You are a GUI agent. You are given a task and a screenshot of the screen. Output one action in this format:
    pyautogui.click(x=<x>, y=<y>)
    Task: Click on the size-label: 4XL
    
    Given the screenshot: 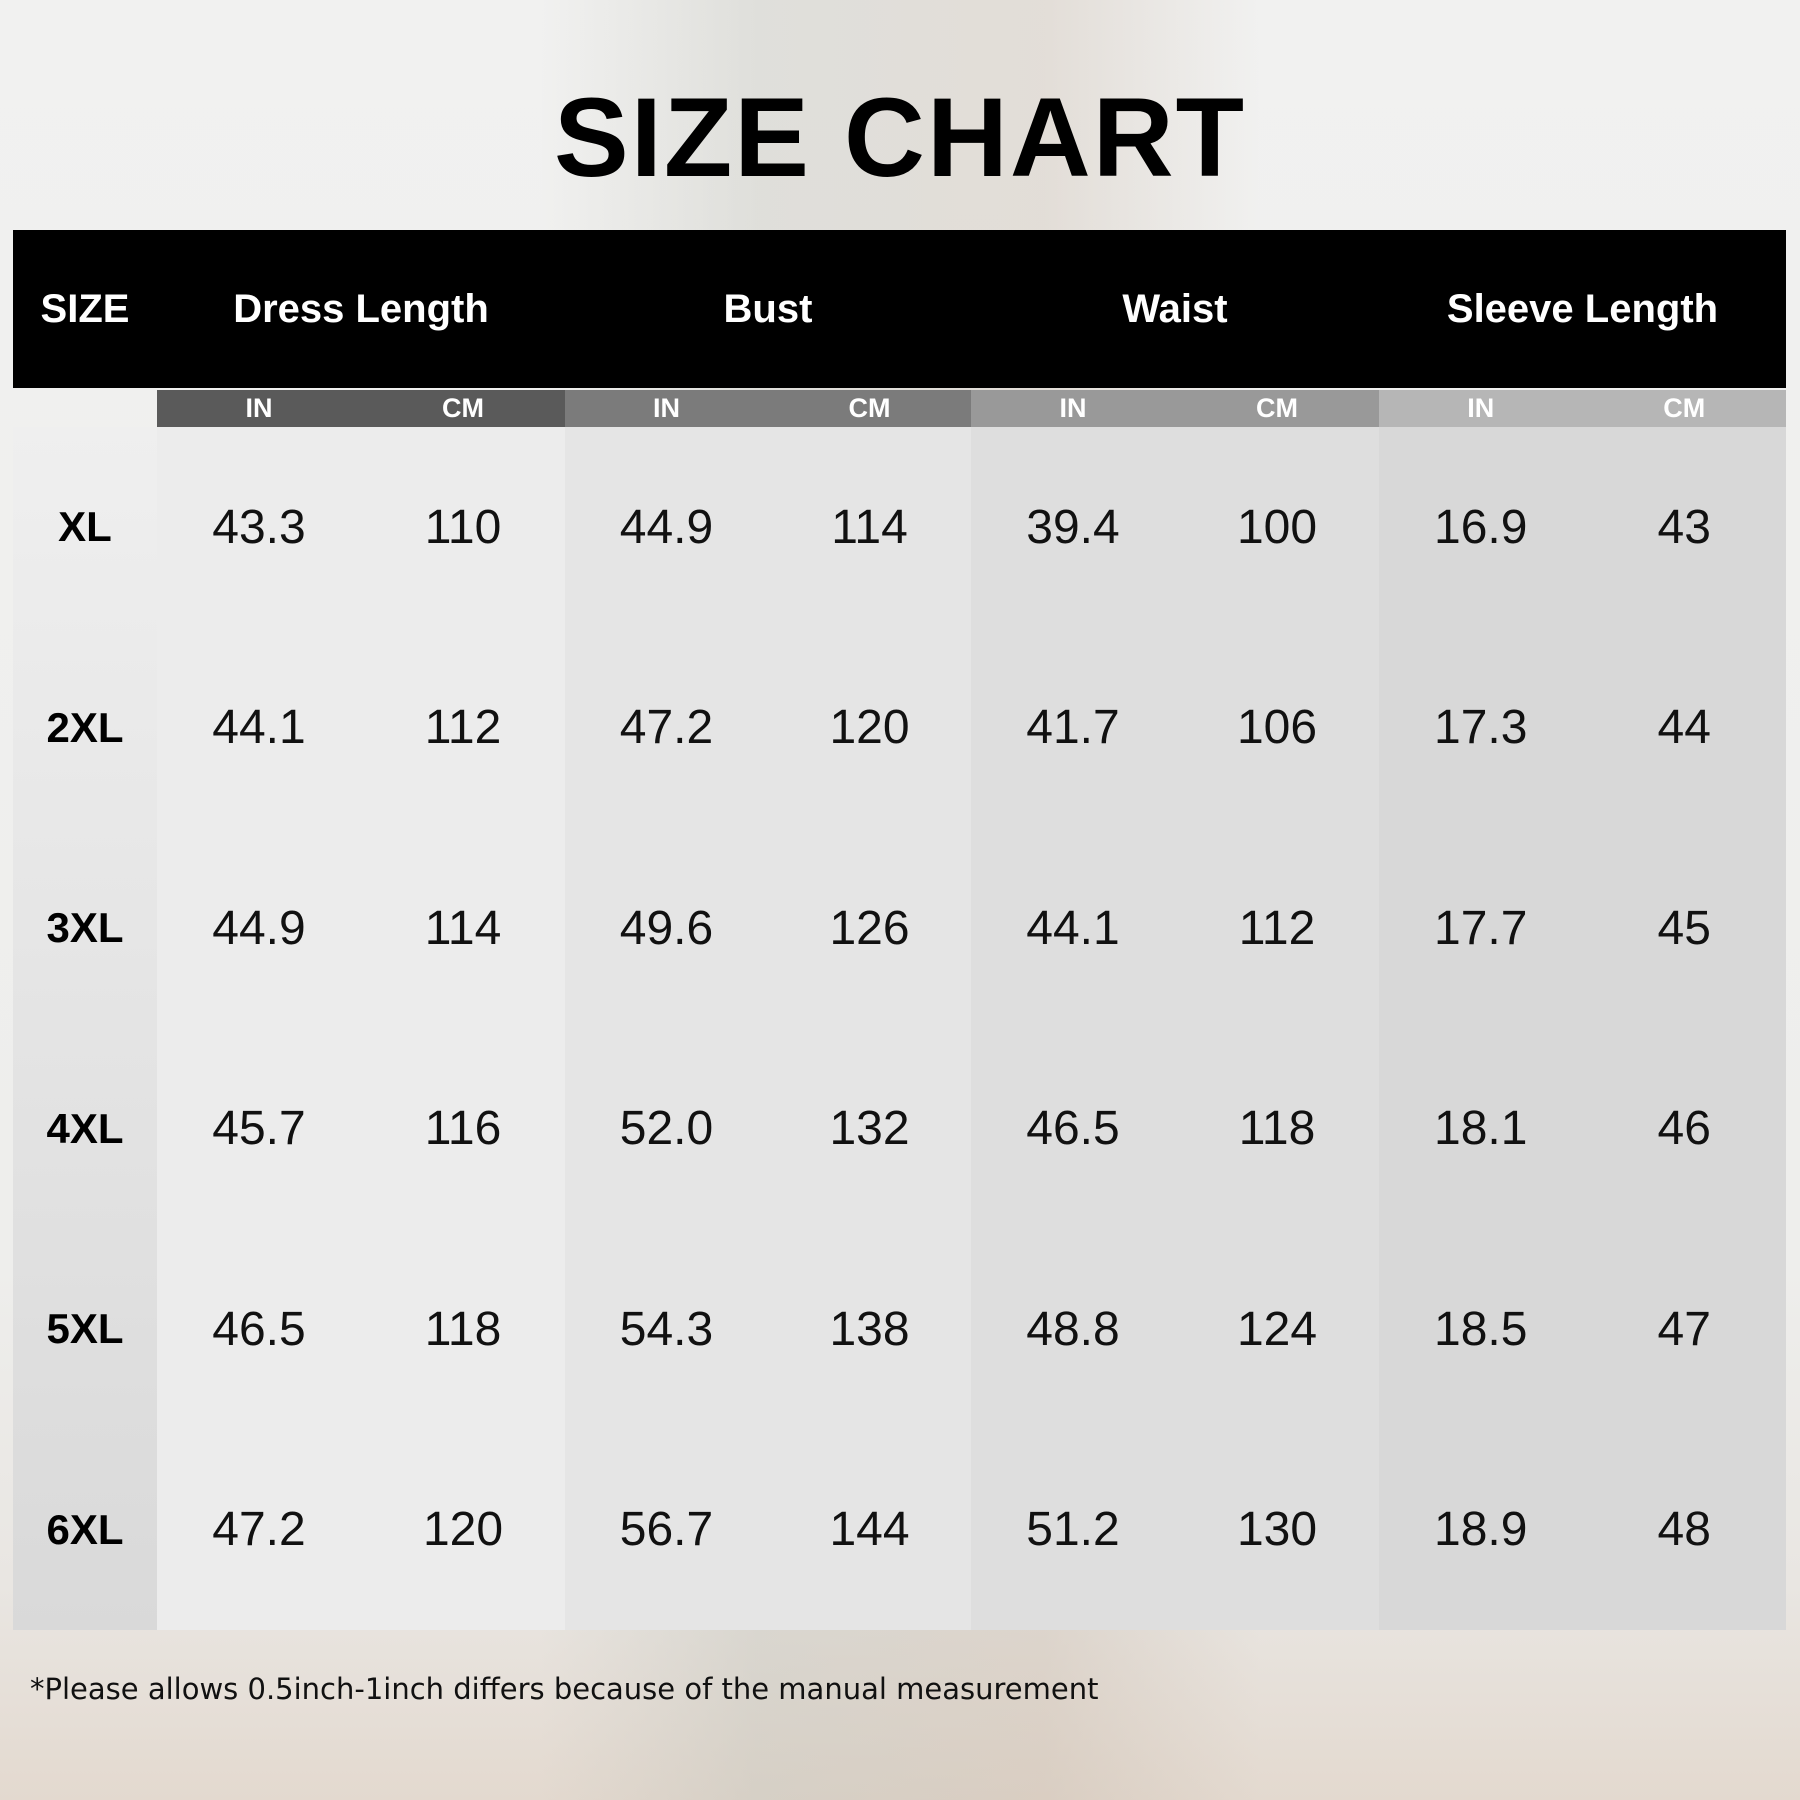 What is the action you would take?
    pyautogui.click(x=85, y=1128)
    